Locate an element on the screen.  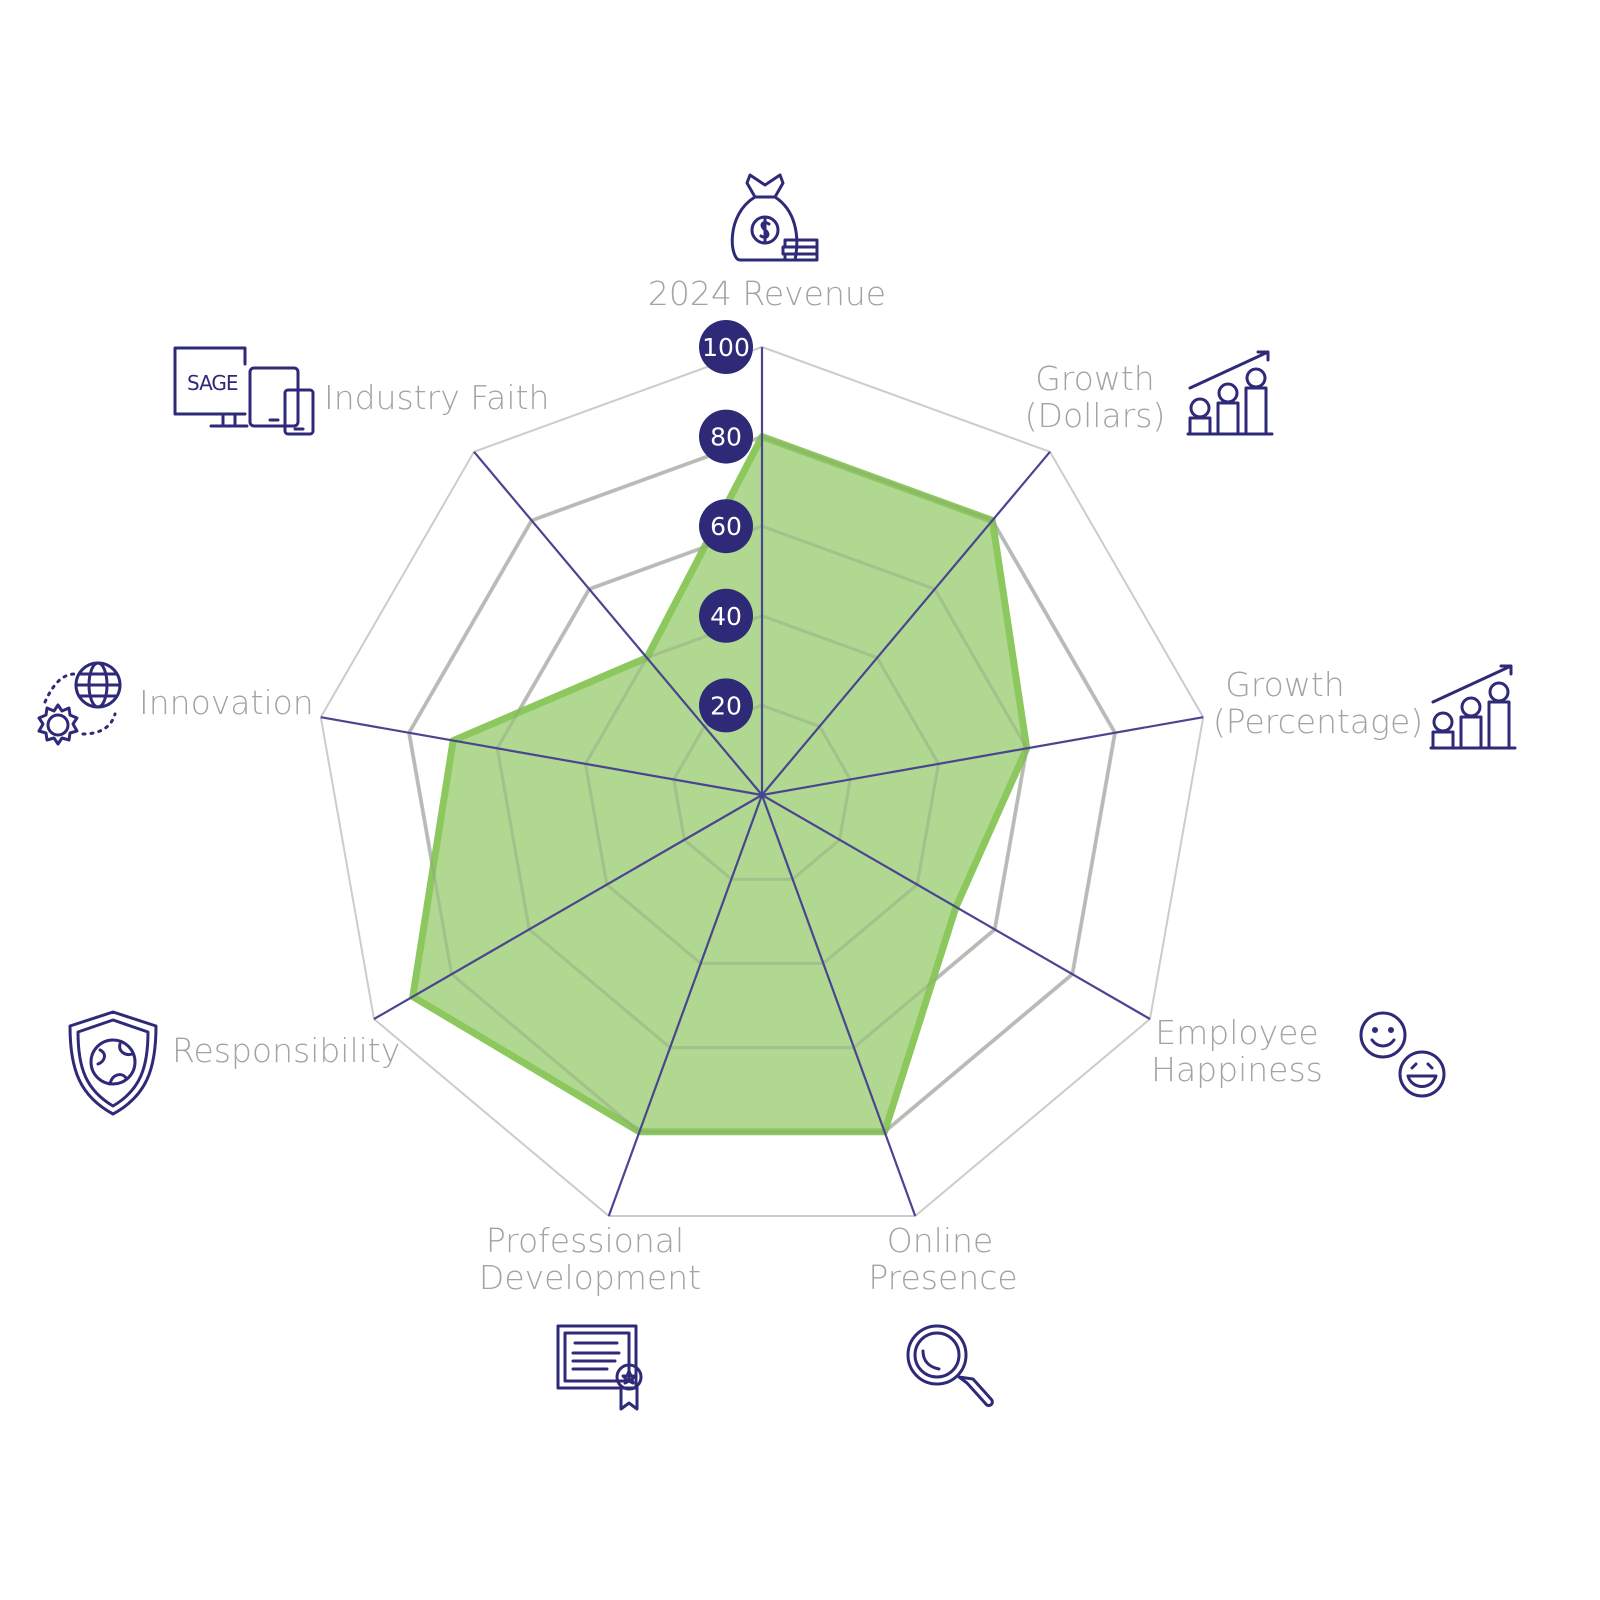
axis-label: Happiness is located at coordinates (1237, 1069).